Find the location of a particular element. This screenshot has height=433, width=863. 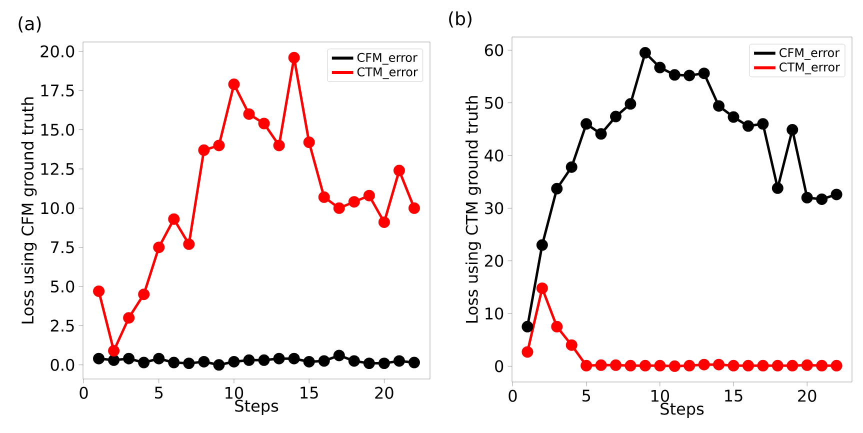

y-axis-title: Loss using CFM ground truth is located at coordinates (29, 210).